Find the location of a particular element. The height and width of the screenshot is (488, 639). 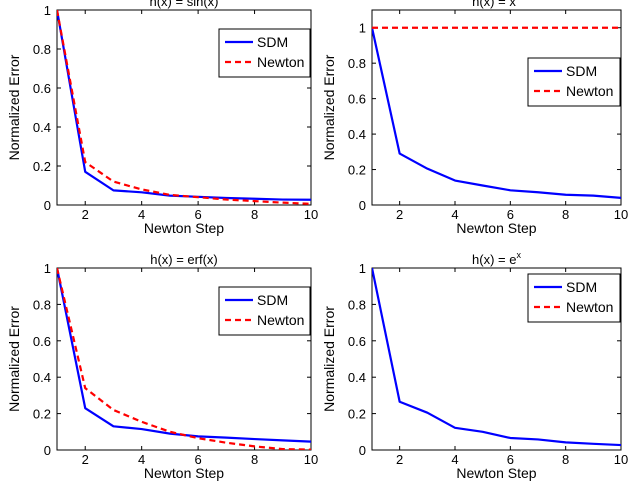

chart-title-text: h(x) = e is located at coordinates (494, 259).